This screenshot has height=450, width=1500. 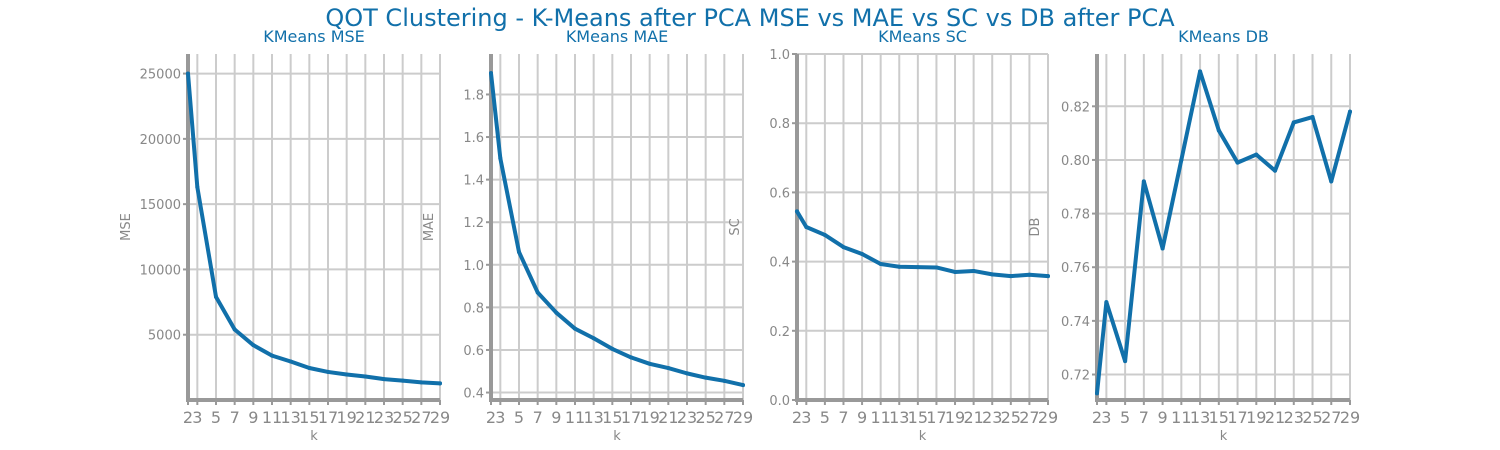 What do you see at coordinates (779, 124) in the screenshot?
I see `y-tick-label: 0.8` at bounding box center [779, 124].